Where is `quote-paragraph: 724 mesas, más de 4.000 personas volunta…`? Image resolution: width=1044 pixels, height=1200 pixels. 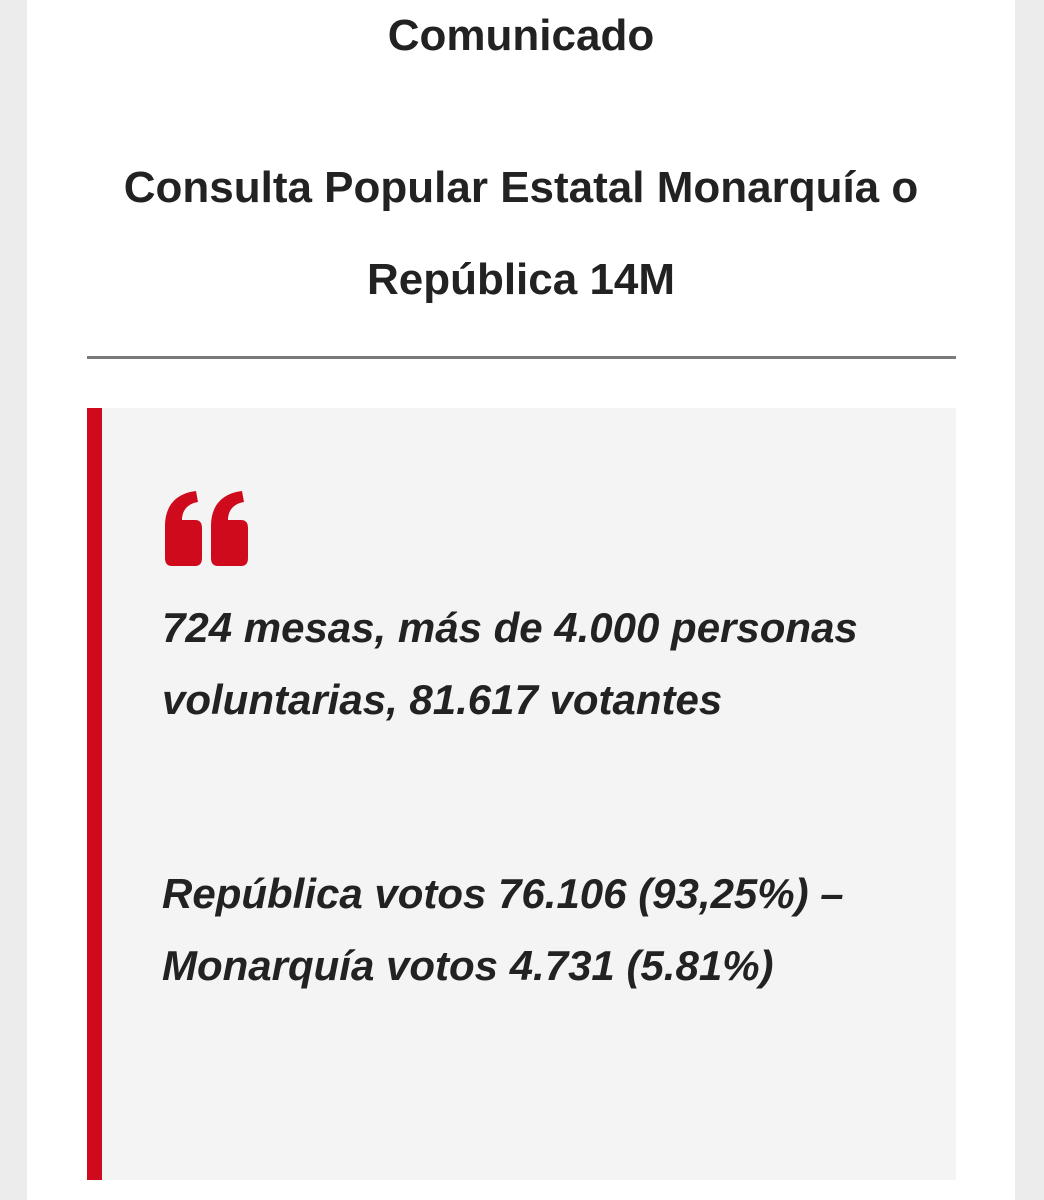
quote-paragraph: 724 mesas, más de 4.000 personas volunta… is located at coordinates (510, 663).